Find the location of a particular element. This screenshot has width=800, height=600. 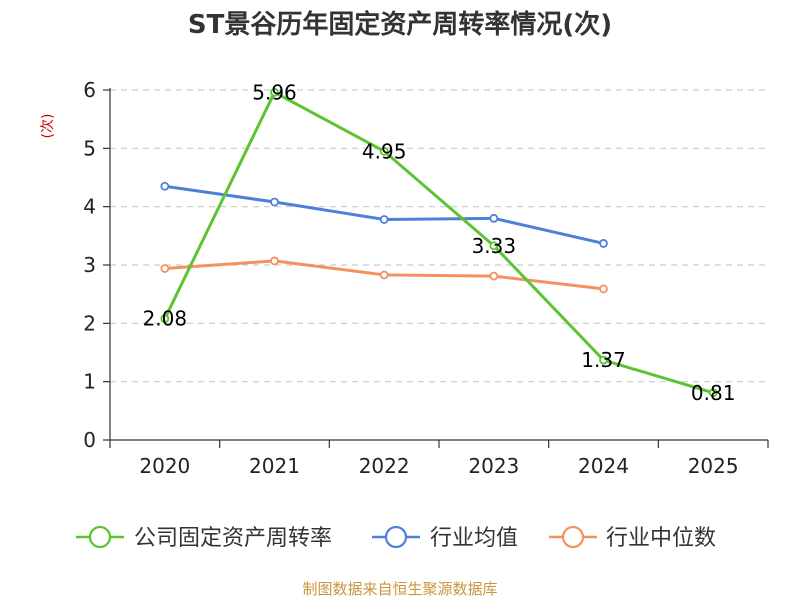

data-label-2025: 0.81 is located at coordinates (713, 393).